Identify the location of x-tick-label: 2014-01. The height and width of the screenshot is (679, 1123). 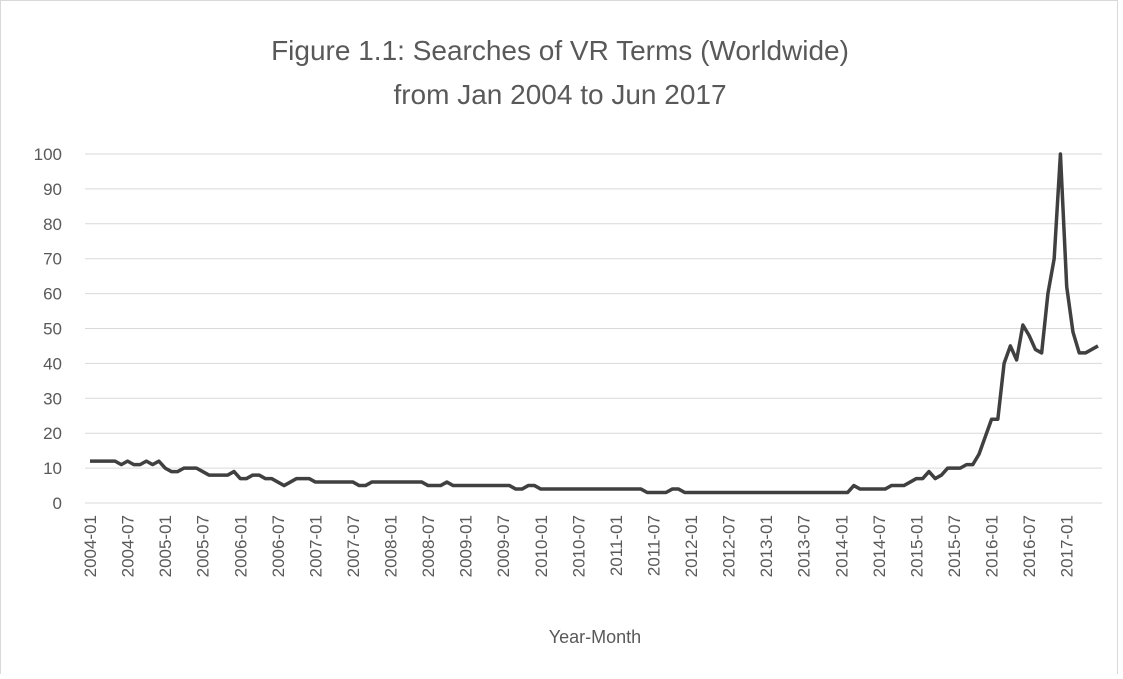
(841, 546).